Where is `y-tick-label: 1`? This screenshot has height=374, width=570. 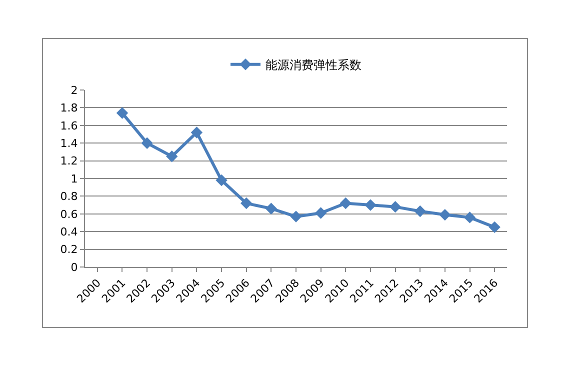
y-tick-label: 1 is located at coordinates (74, 179).